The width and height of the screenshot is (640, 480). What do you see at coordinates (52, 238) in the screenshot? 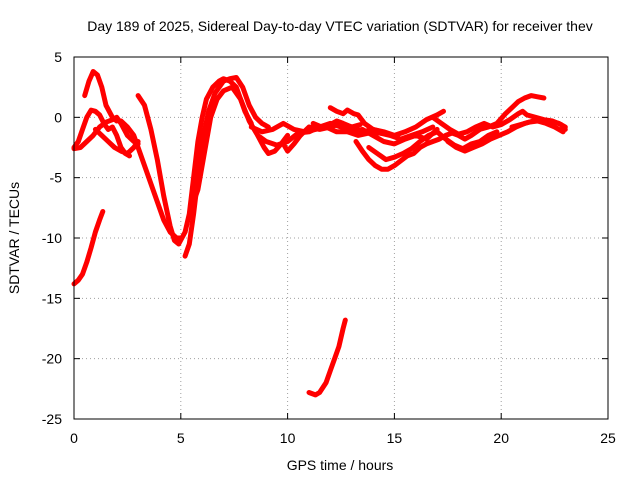
I see `y-tick-label: -10` at bounding box center [52, 238].